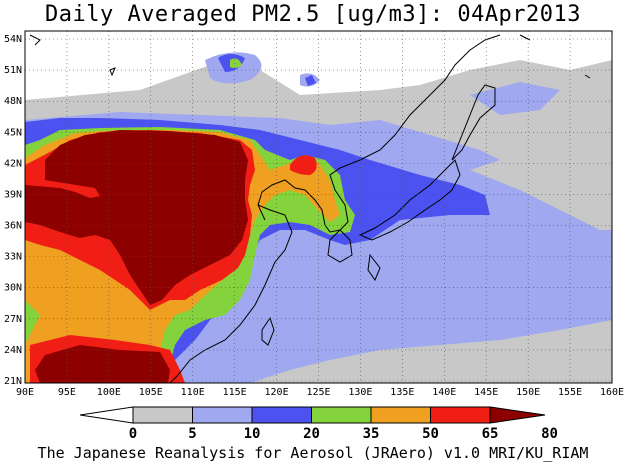  What do you see at coordinates (133, 434) in the screenshot?
I see `colorbar-level-label: 0` at bounding box center [133, 434].